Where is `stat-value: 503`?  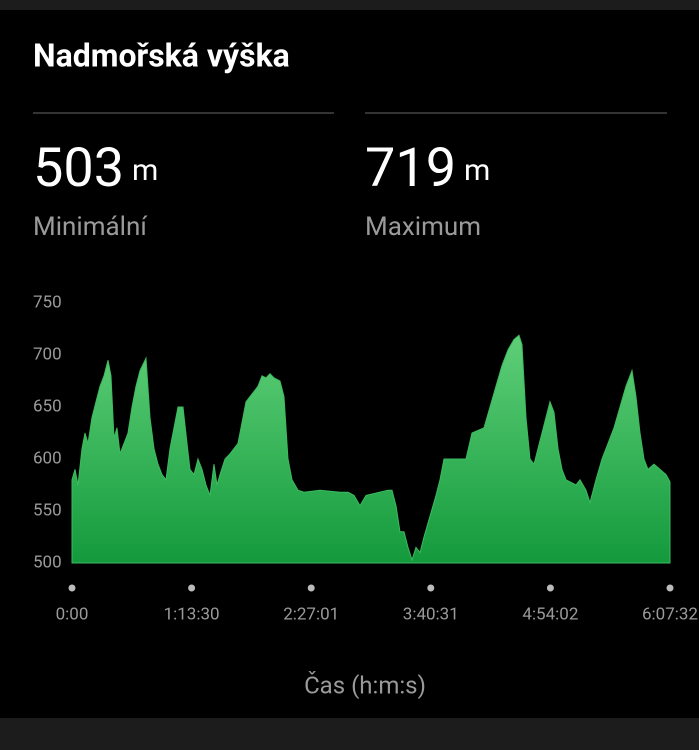 stat-value: 503 is located at coordinates (78, 168).